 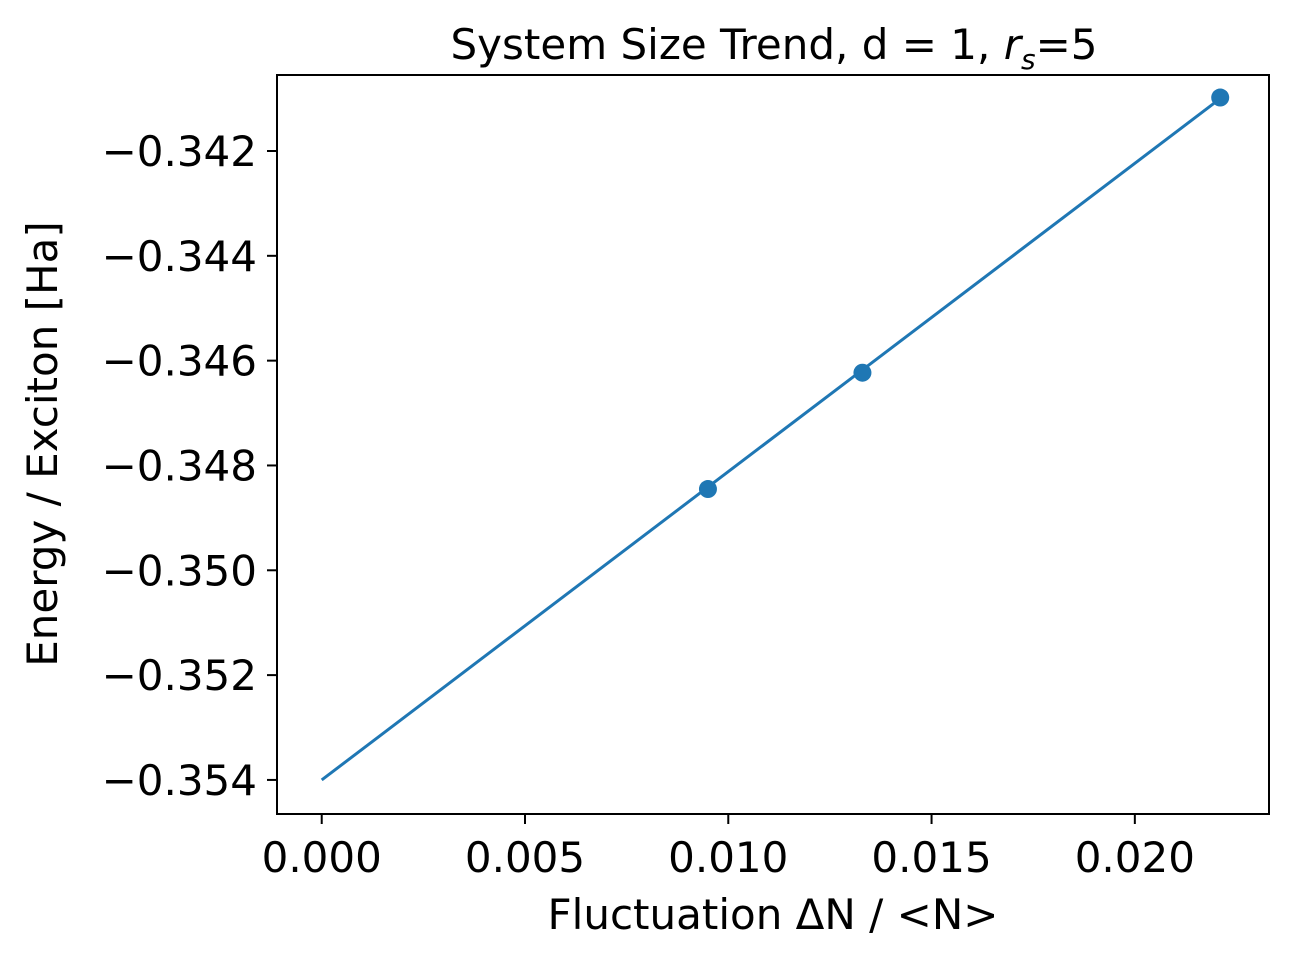 What do you see at coordinates (42, 444) in the screenshot?
I see `y-axis-label: Energy / Exciton [Ha]` at bounding box center [42, 444].